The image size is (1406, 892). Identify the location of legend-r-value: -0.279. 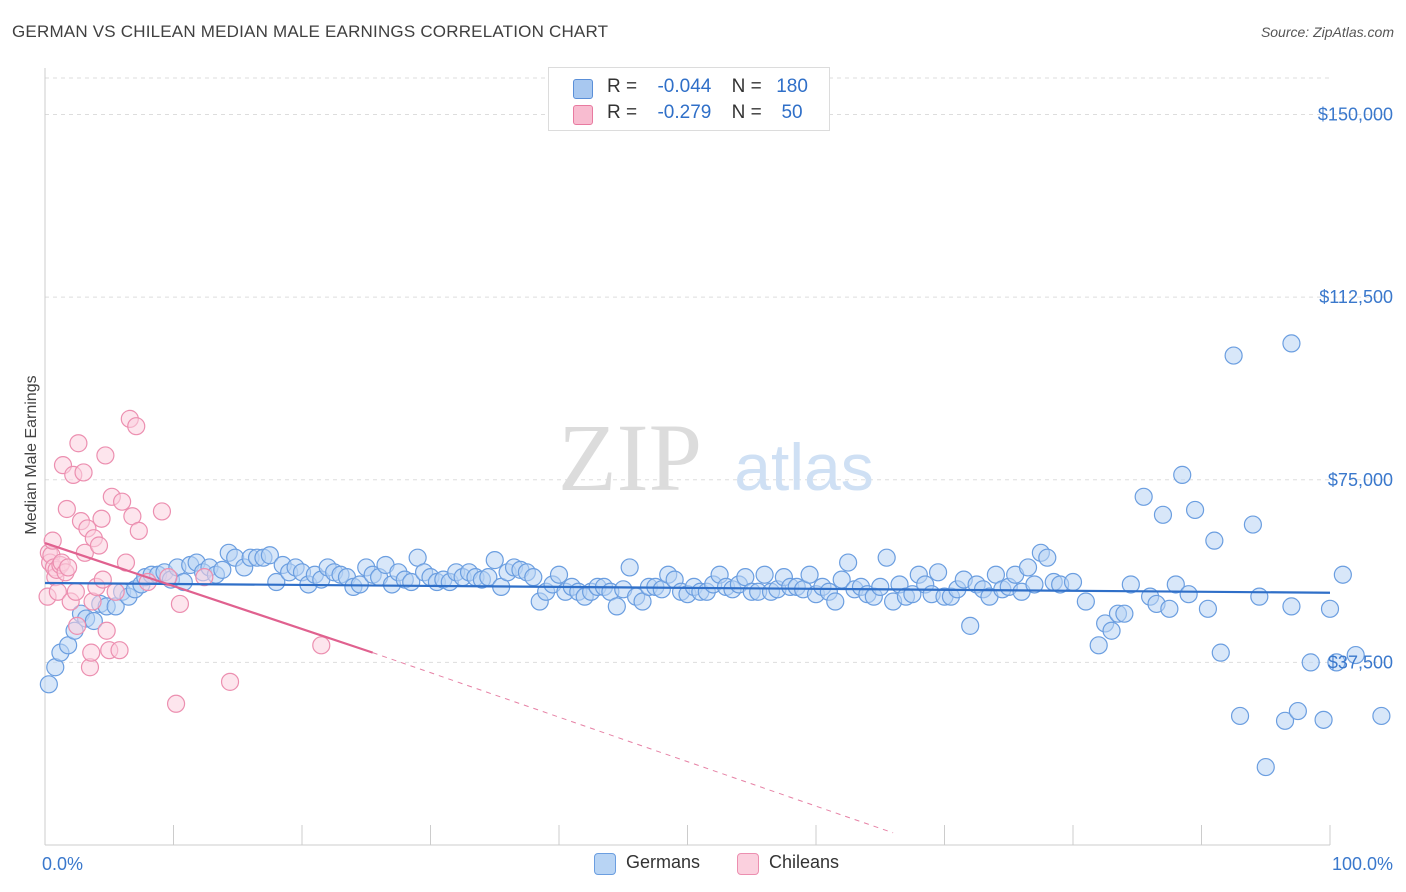
(684, 112).